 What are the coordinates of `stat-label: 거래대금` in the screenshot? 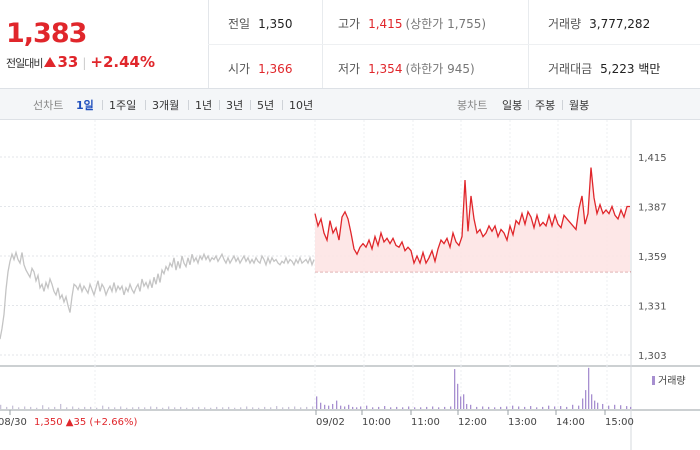 It's located at (570, 69).